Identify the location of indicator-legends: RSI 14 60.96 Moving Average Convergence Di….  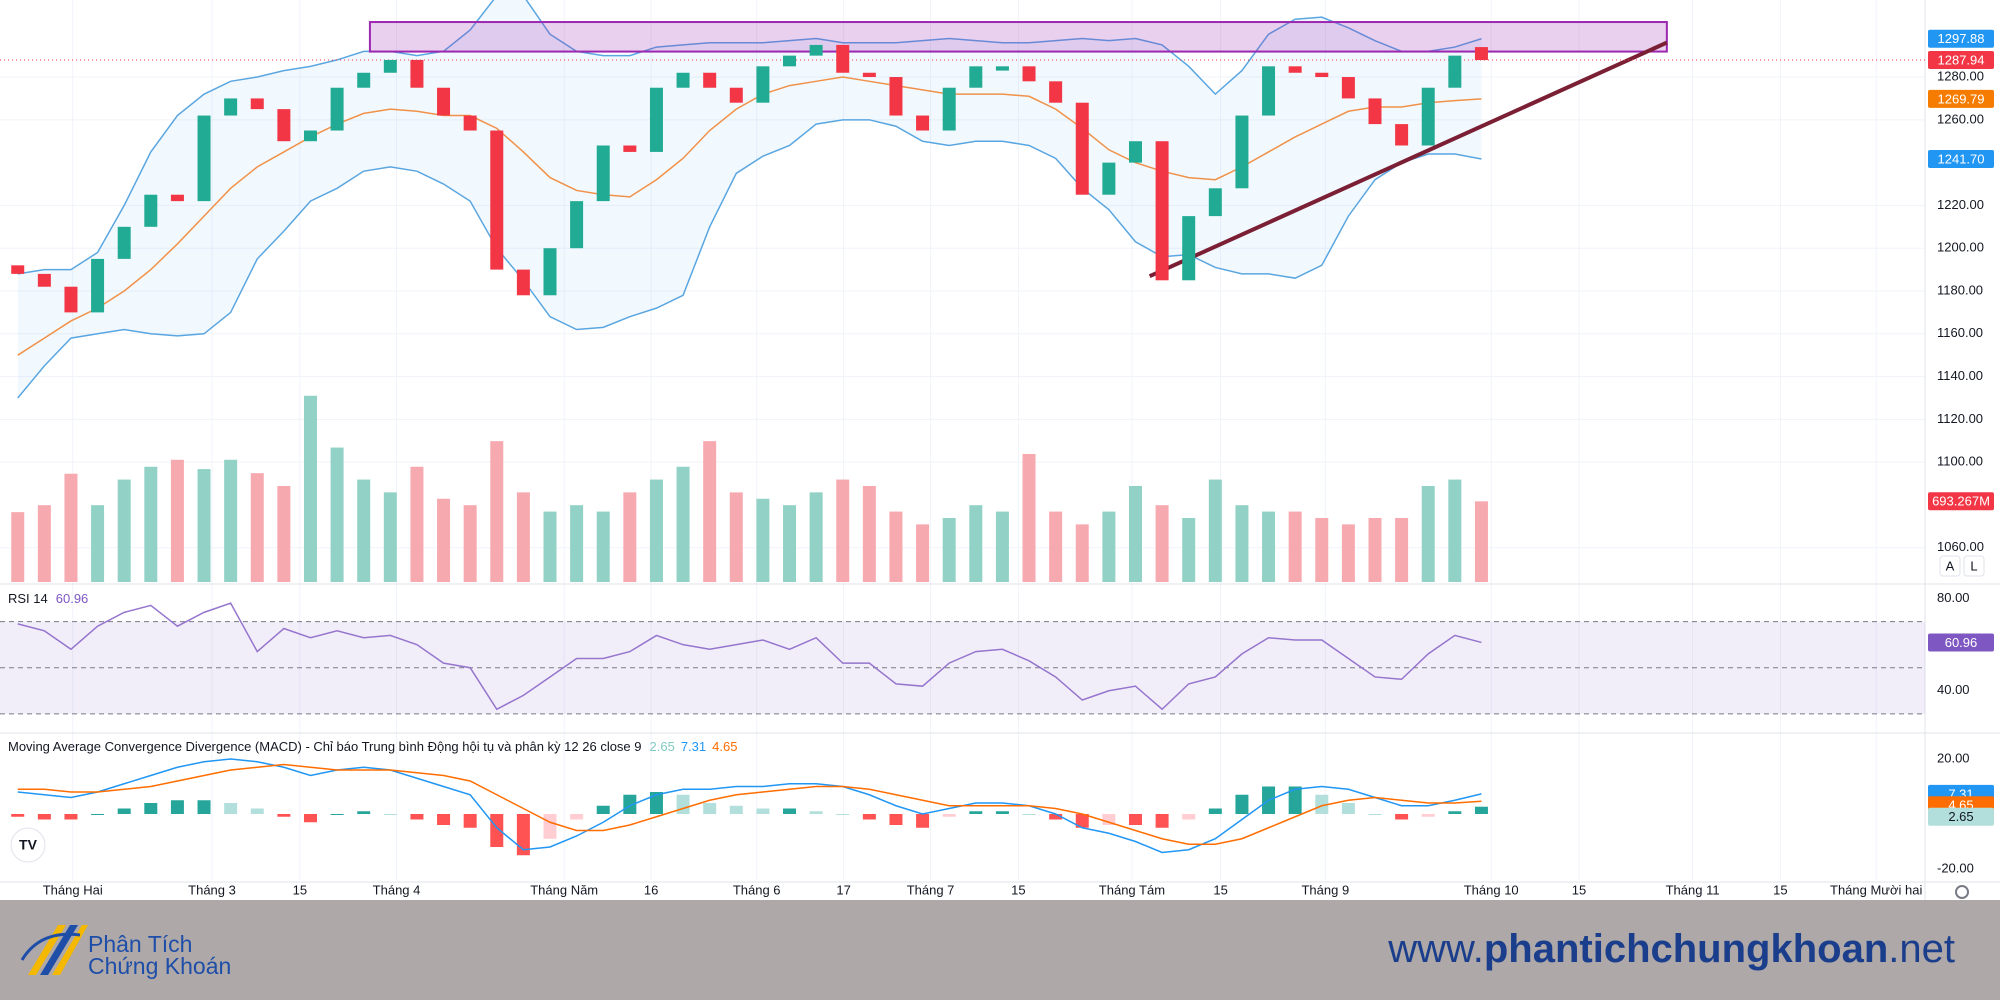
(372, 672).